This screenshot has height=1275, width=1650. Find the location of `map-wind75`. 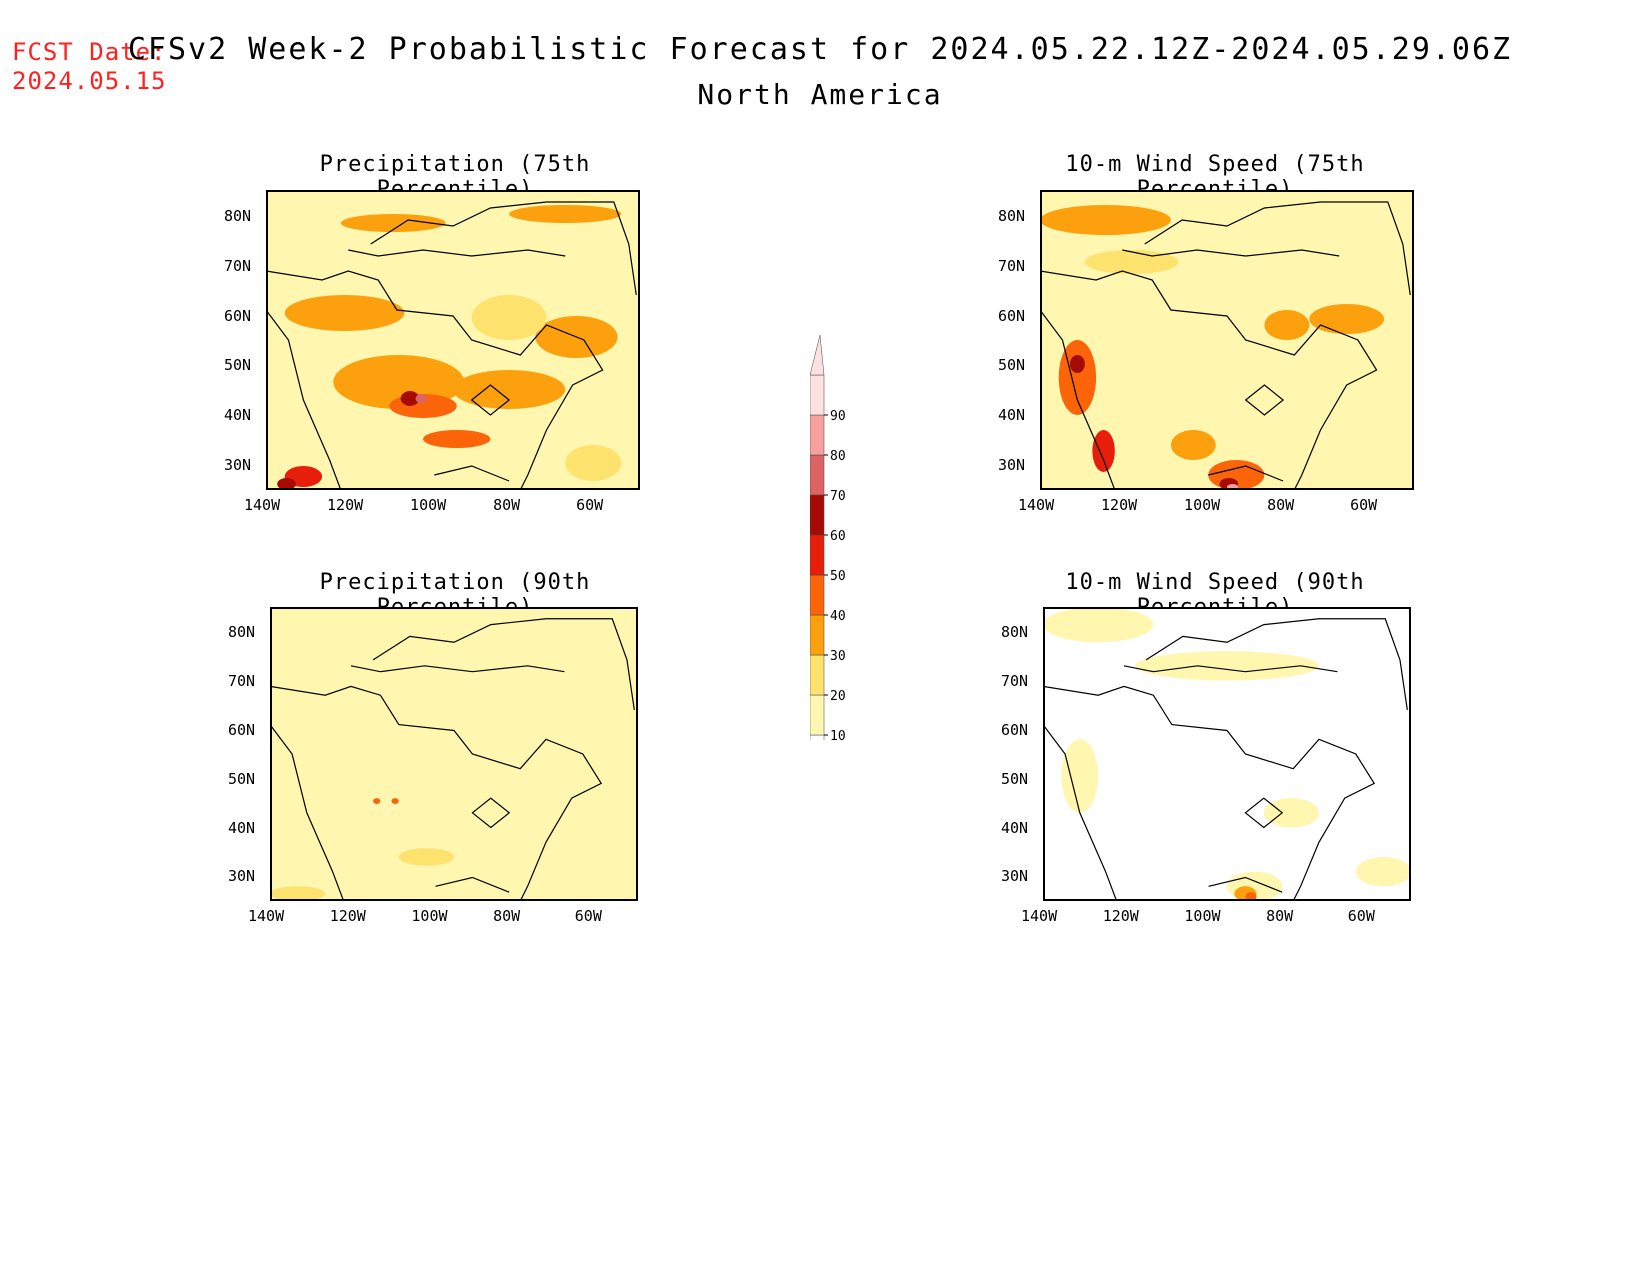

map-wind75 is located at coordinates (1227, 340).